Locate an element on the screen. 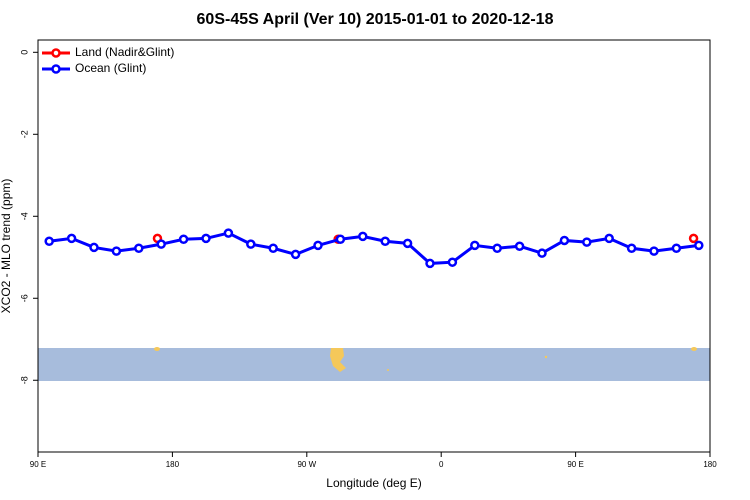 The height and width of the screenshot is (500, 750). y-tick-label: -4 is located at coordinates (24, 216).